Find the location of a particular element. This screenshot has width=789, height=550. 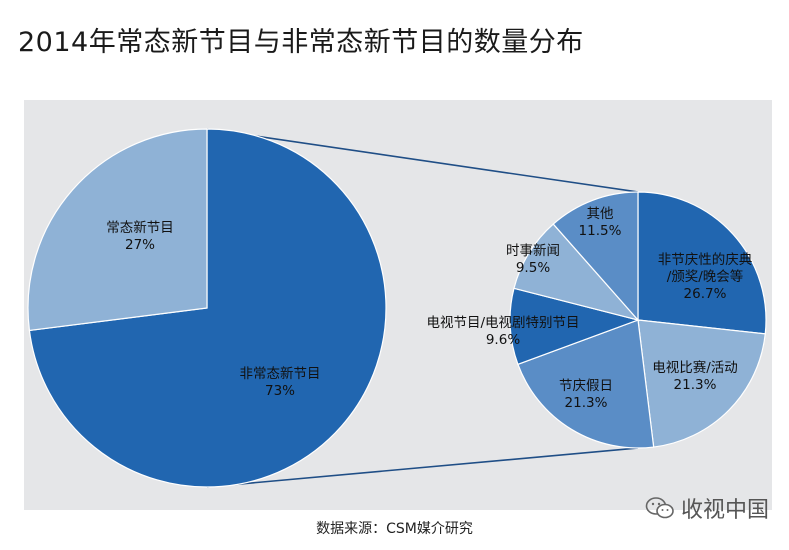

connector-line-bottom is located at coordinates (422, 467).